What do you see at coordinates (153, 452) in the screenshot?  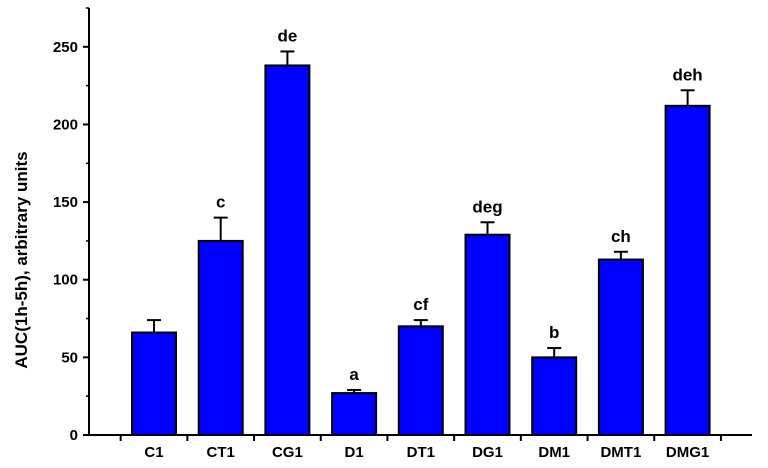 I see `x-tick-label: C1` at bounding box center [153, 452].